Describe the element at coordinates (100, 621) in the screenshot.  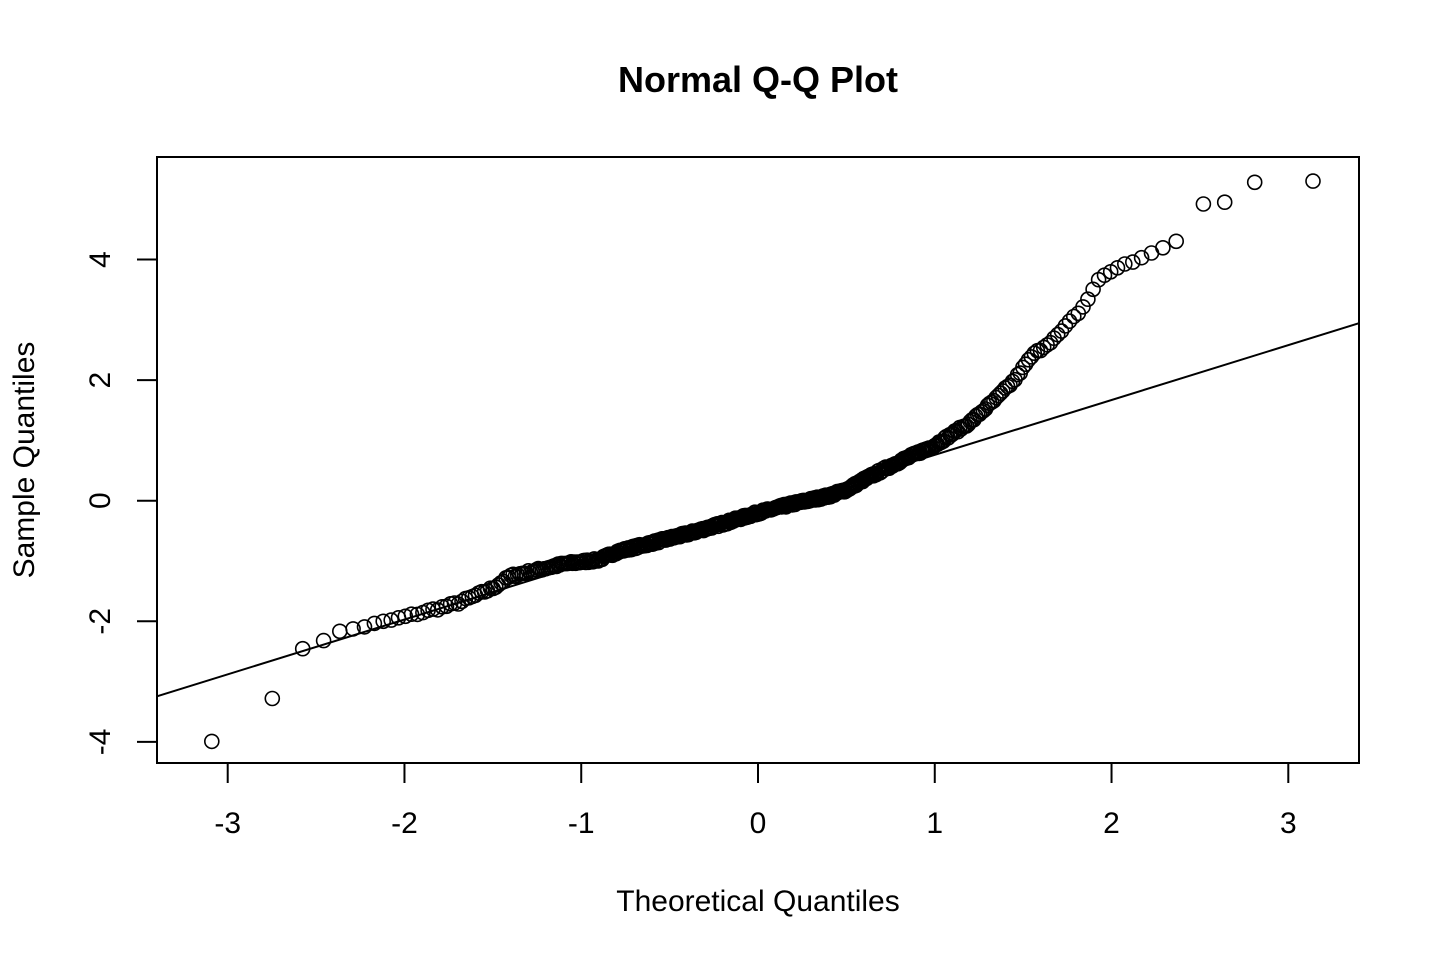
I see `y-tick-label: -2` at that location.